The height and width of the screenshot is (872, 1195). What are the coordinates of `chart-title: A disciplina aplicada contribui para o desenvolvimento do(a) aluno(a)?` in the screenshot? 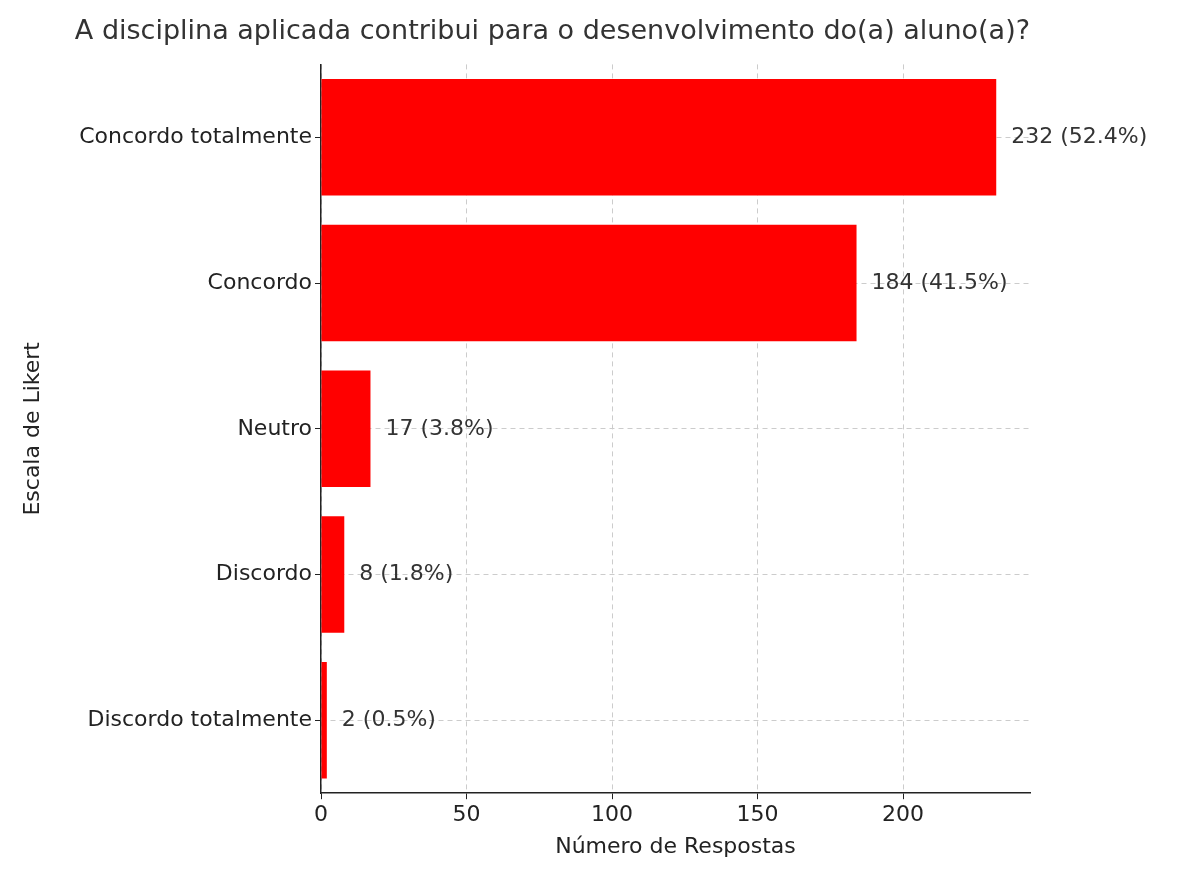 It's located at (552, 30).